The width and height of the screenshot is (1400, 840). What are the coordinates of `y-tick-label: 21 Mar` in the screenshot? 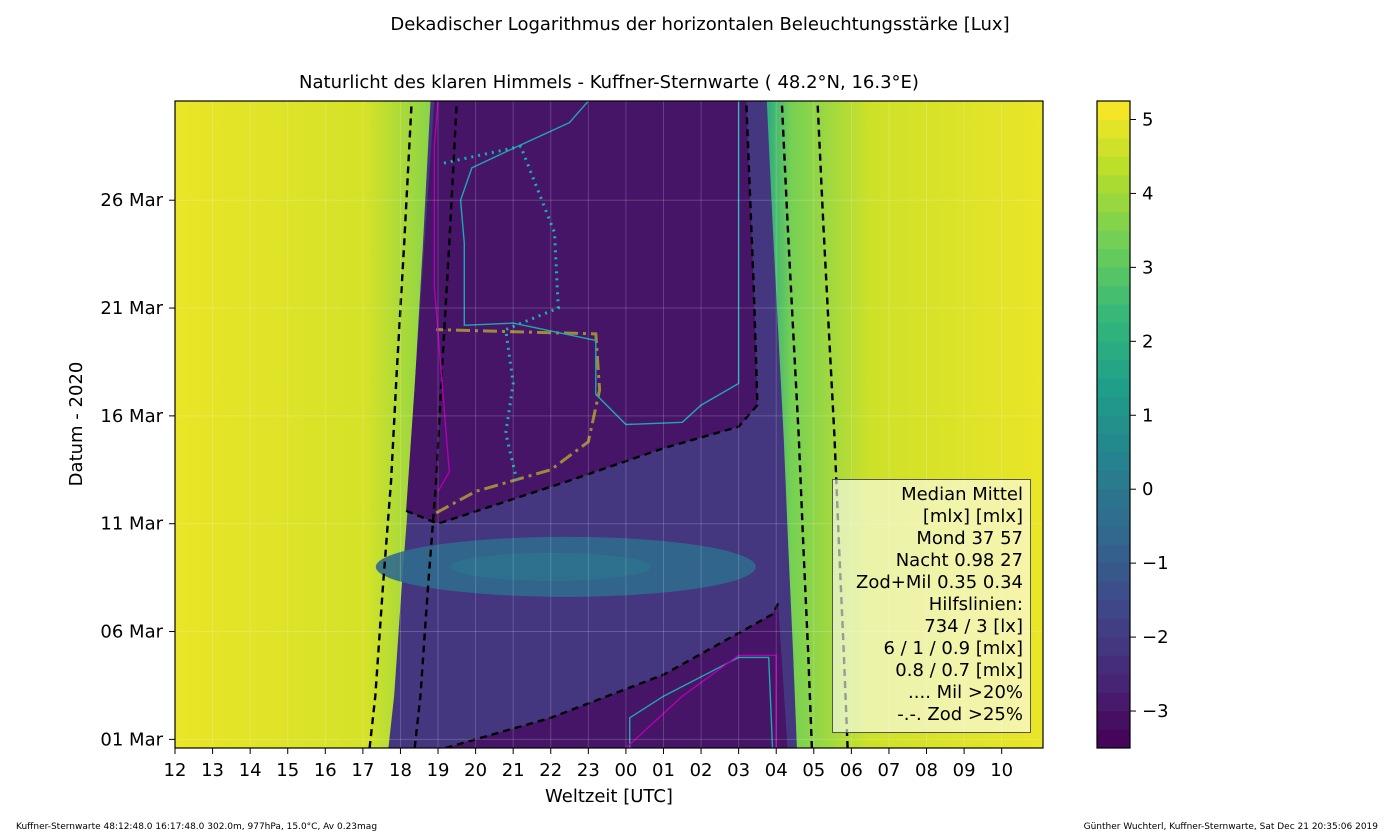 It's located at (131, 308).